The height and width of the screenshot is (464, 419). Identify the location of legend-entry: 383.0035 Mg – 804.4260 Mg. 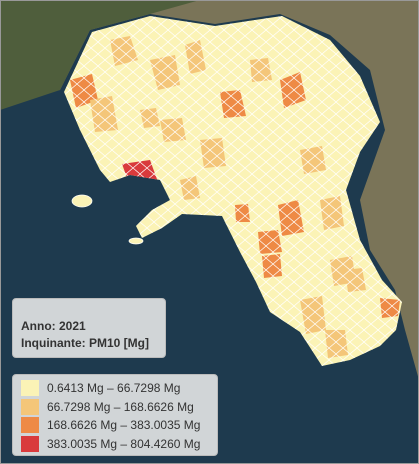
(110, 444).